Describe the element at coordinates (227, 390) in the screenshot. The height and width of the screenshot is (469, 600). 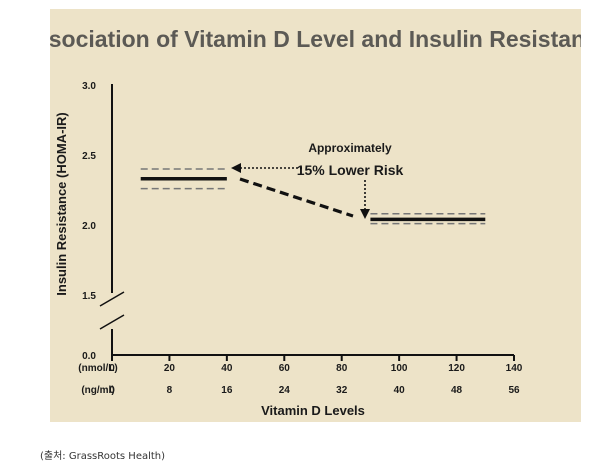
I see `x-tick-label-ngml: 16` at that location.